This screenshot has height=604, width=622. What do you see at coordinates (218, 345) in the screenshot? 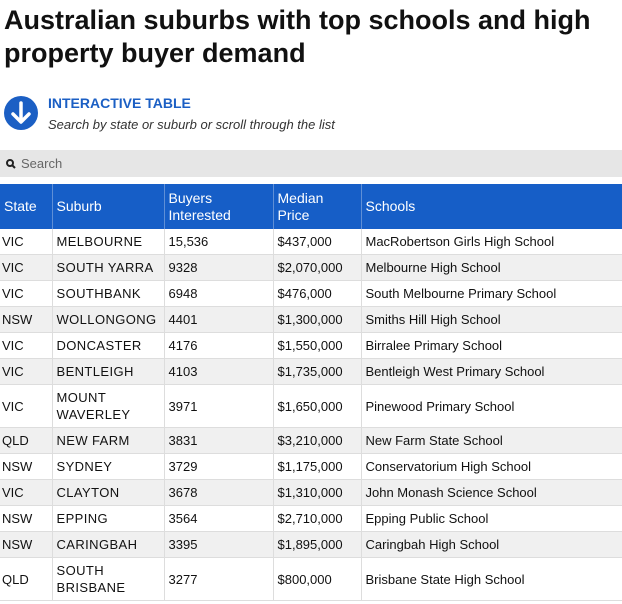
I see `table-cell: 4176` at bounding box center [218, 345].